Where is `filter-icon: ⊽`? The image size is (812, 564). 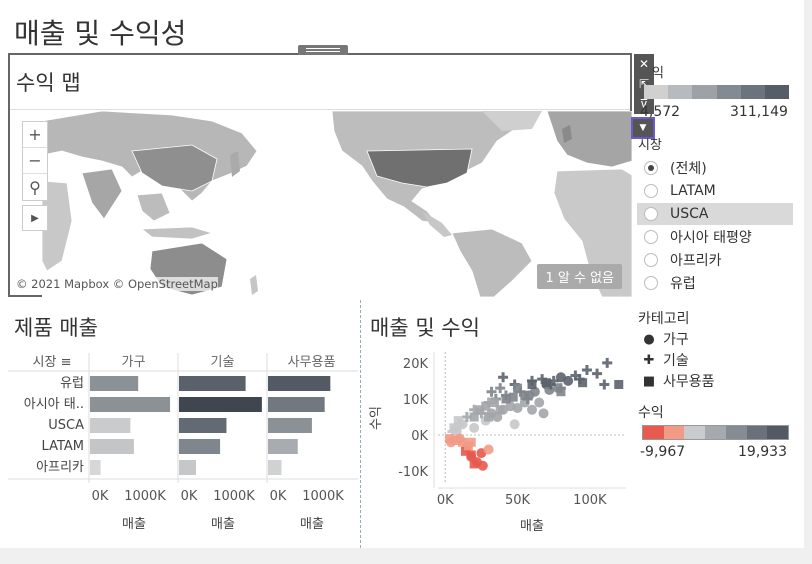
filter-icon: ⊽ is located at coordinates (644, 104).